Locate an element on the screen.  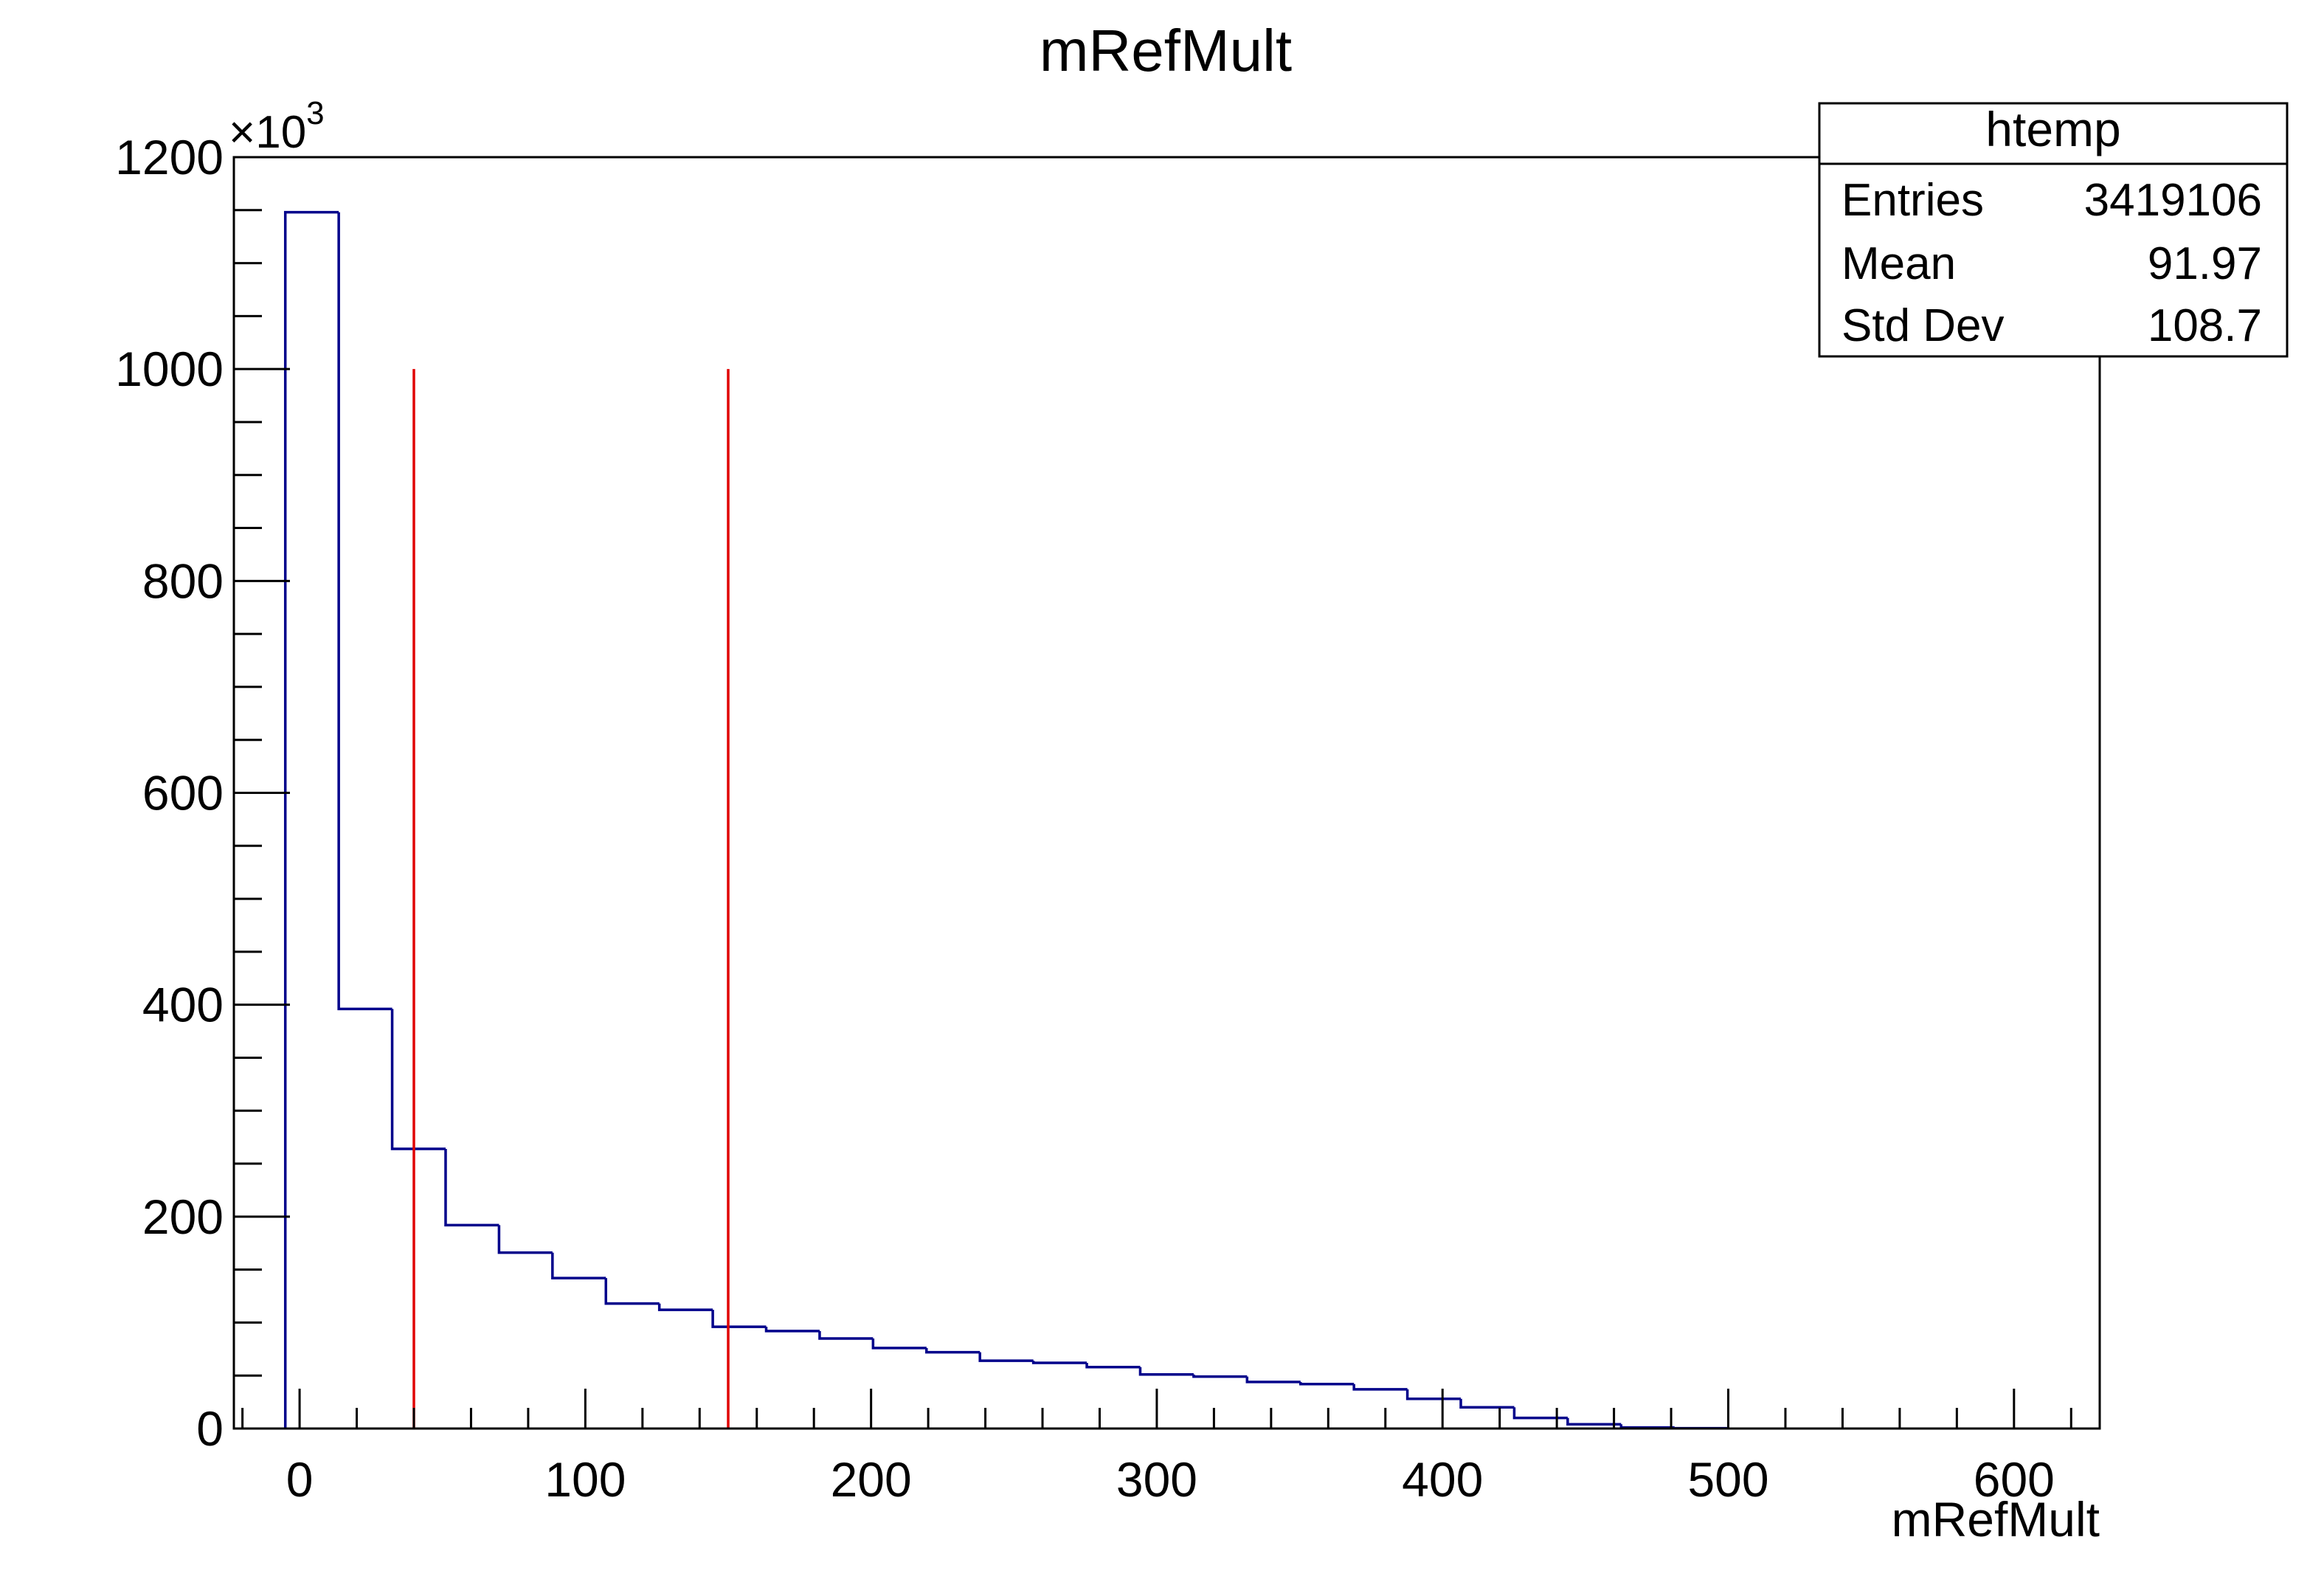
y-axis: 0 200 400 600 800 1000 1200 is located at coordinates (202, 793).